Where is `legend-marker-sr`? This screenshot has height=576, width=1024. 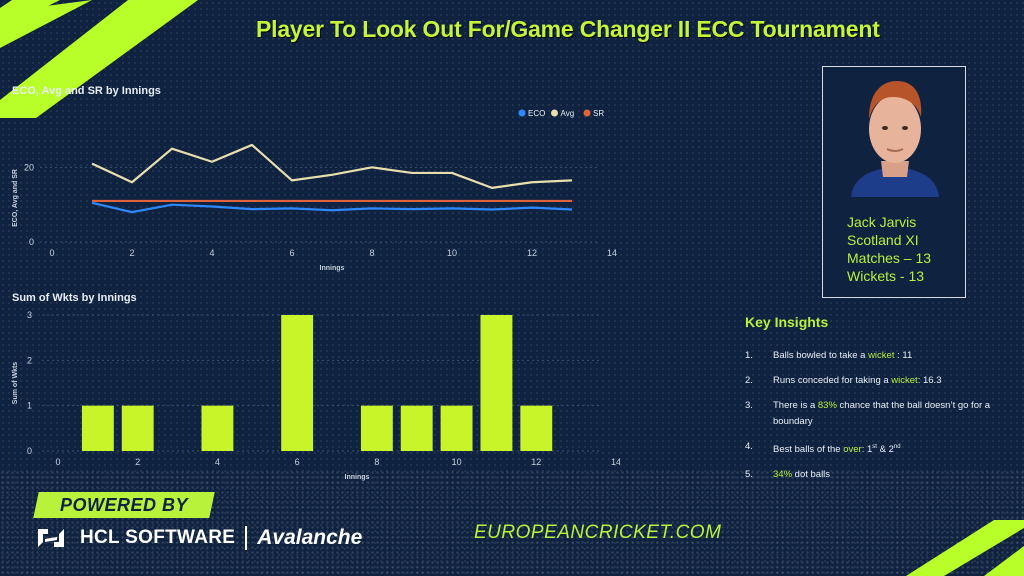
legend-marker-sr is located at coordinates (587, 113).